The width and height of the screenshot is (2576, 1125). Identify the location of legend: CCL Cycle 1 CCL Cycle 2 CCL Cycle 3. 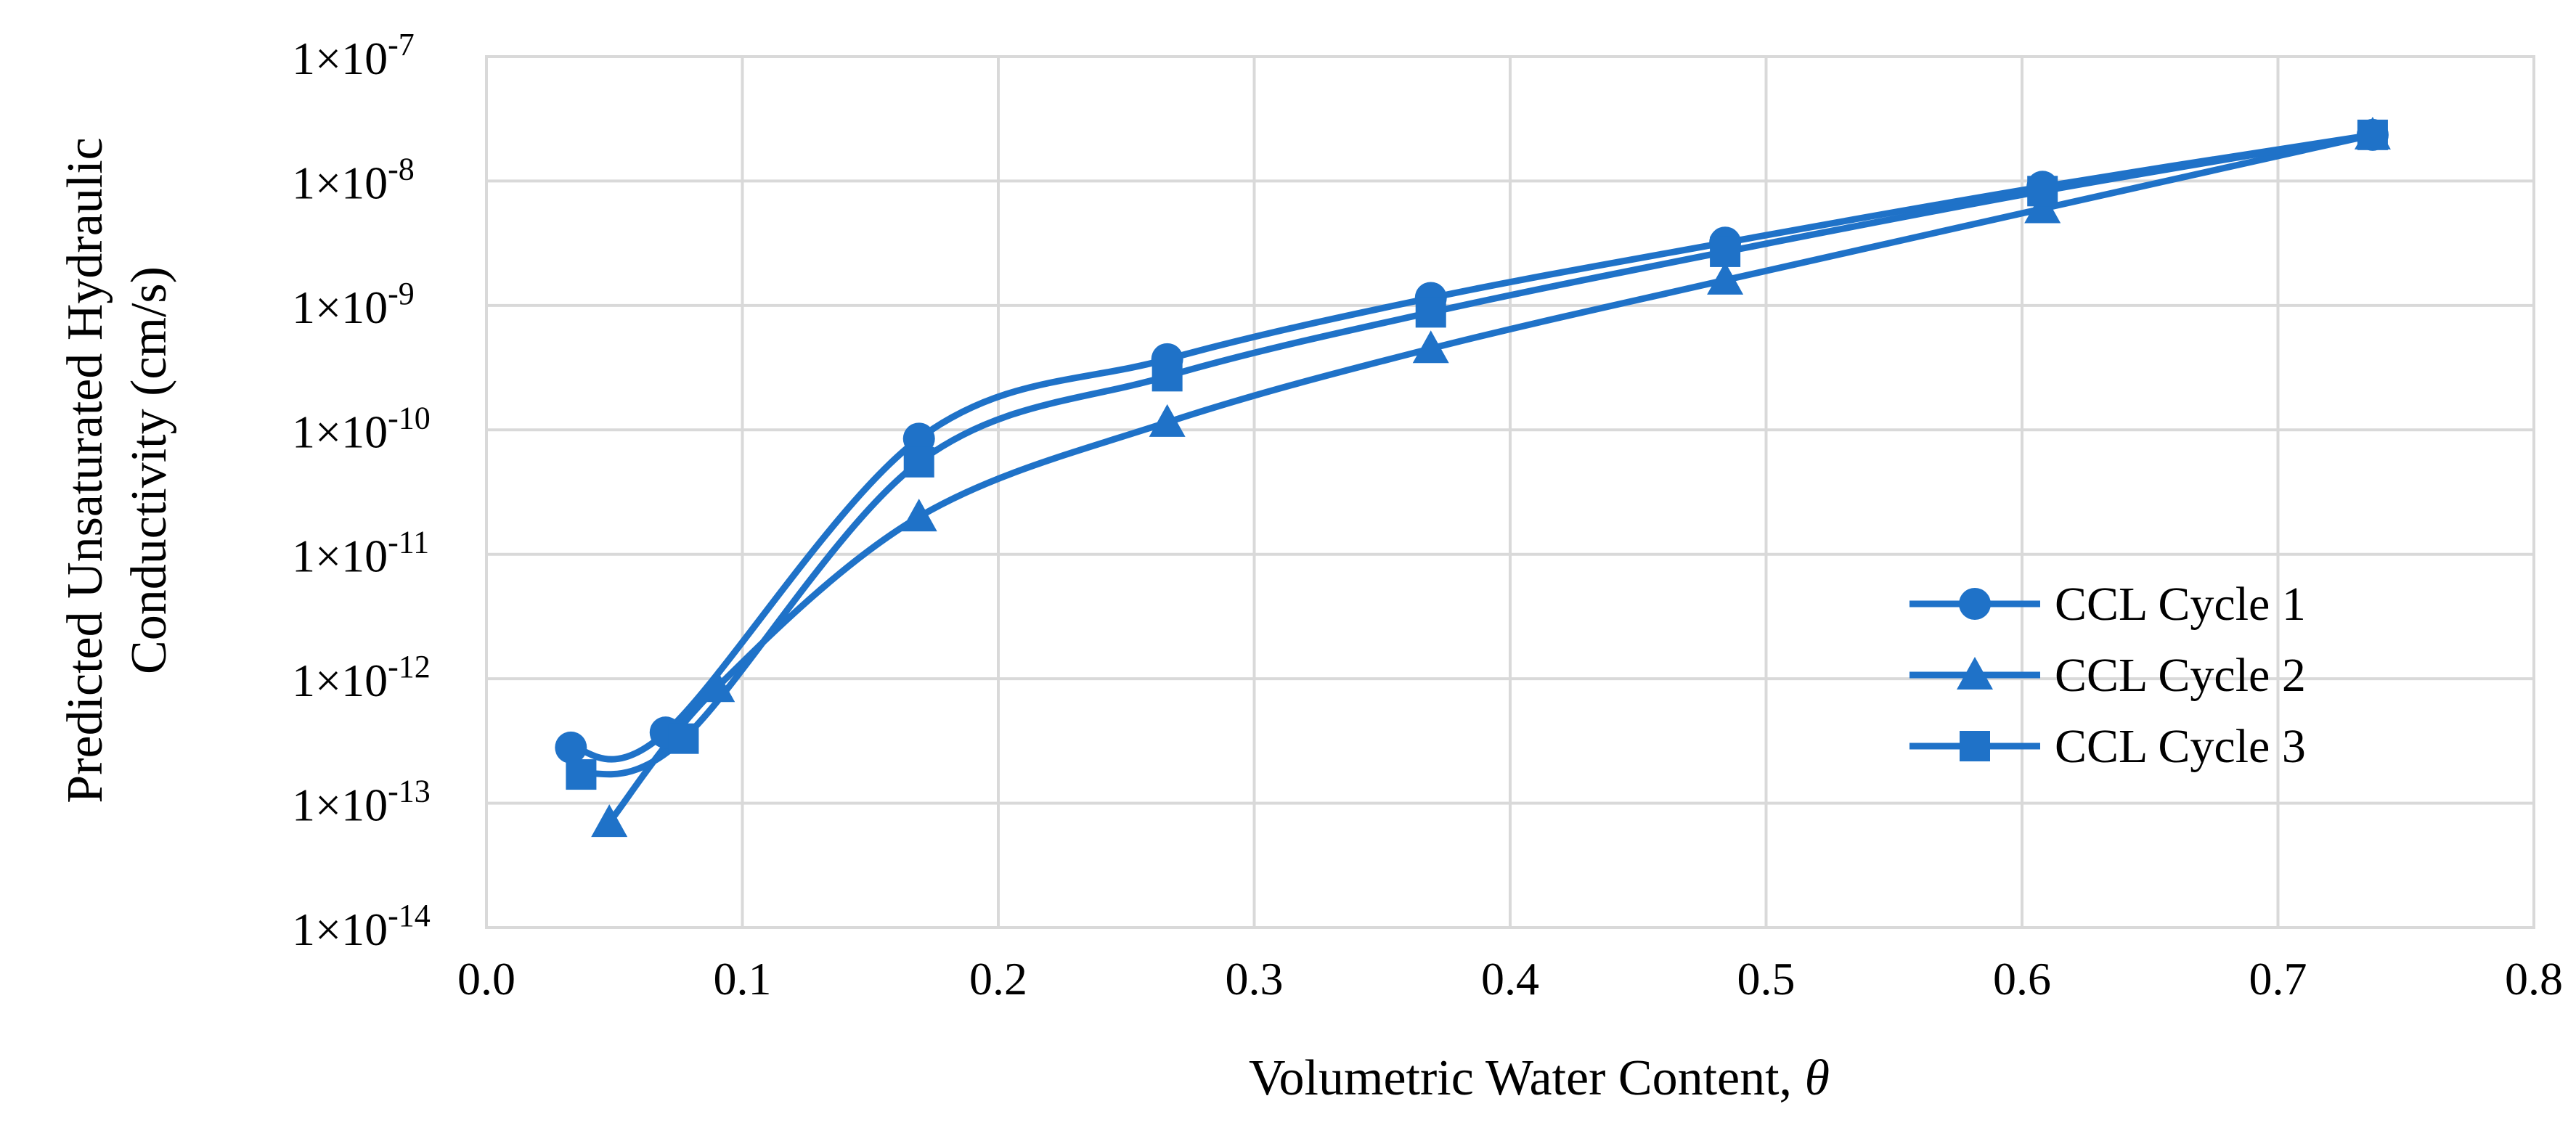
(2107, 675).